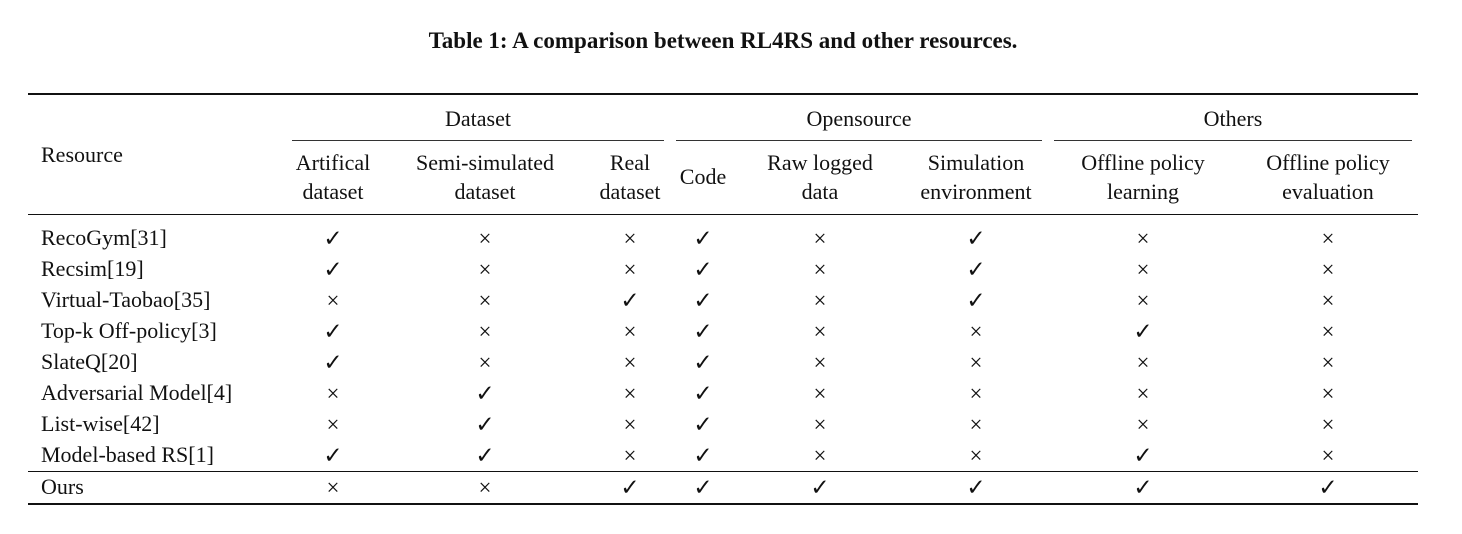  I want to click on resource-column-header: Resource, so click(157, 154).